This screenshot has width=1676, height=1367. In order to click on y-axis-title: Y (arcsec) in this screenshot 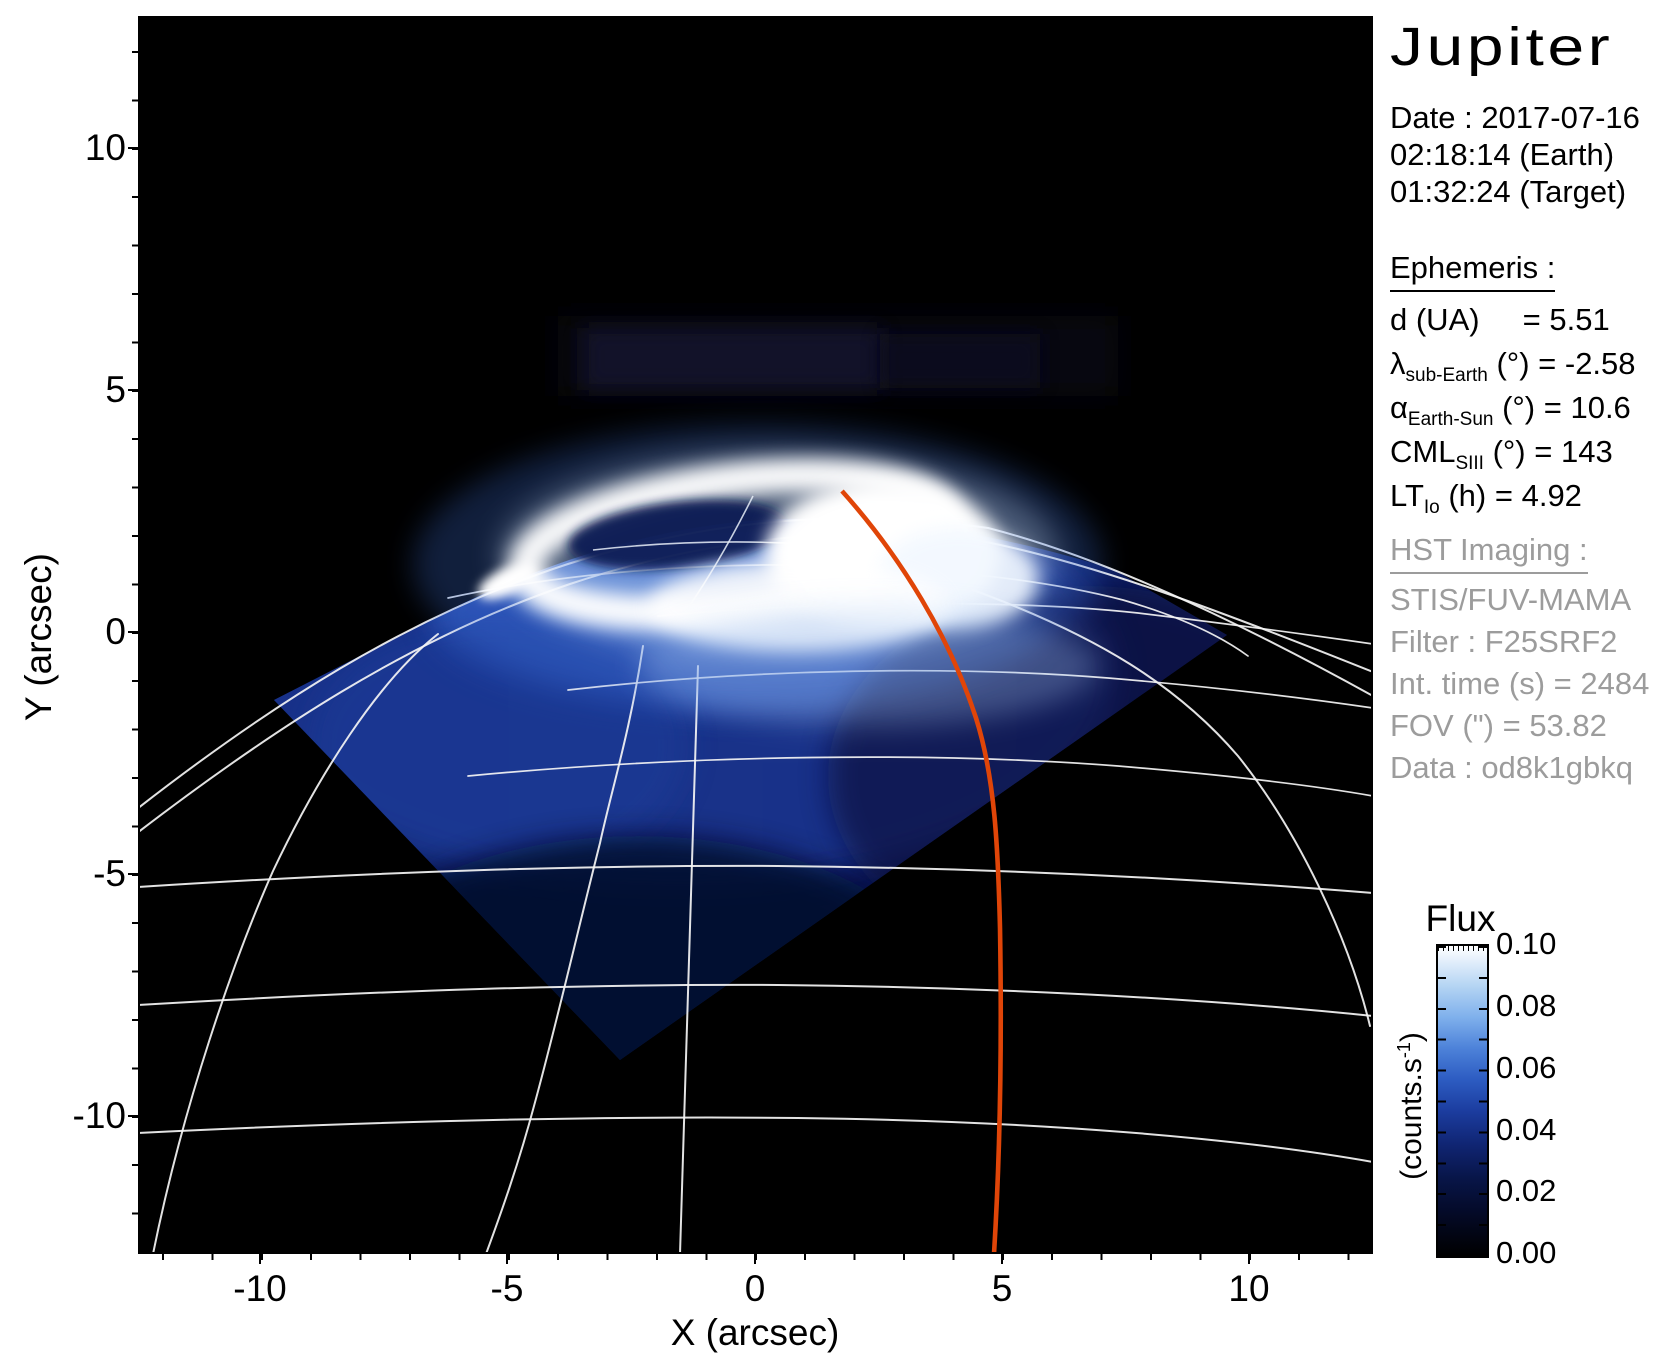, I will do `click(38, 637)`.